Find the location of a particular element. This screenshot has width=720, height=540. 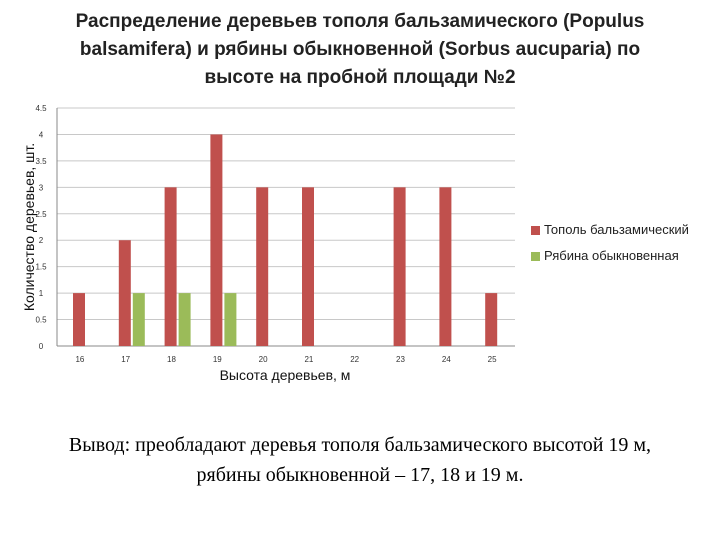

legend-label: Рябина обыкновенная is located at coordinates (611, 255).